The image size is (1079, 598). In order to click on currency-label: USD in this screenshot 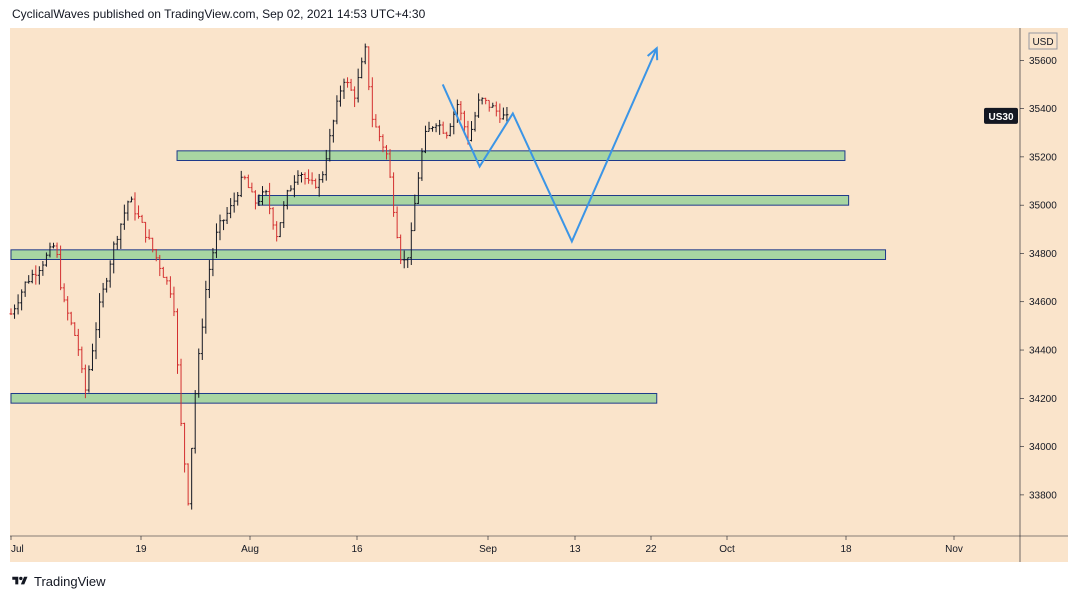, I will do `click(1042, 42)`.